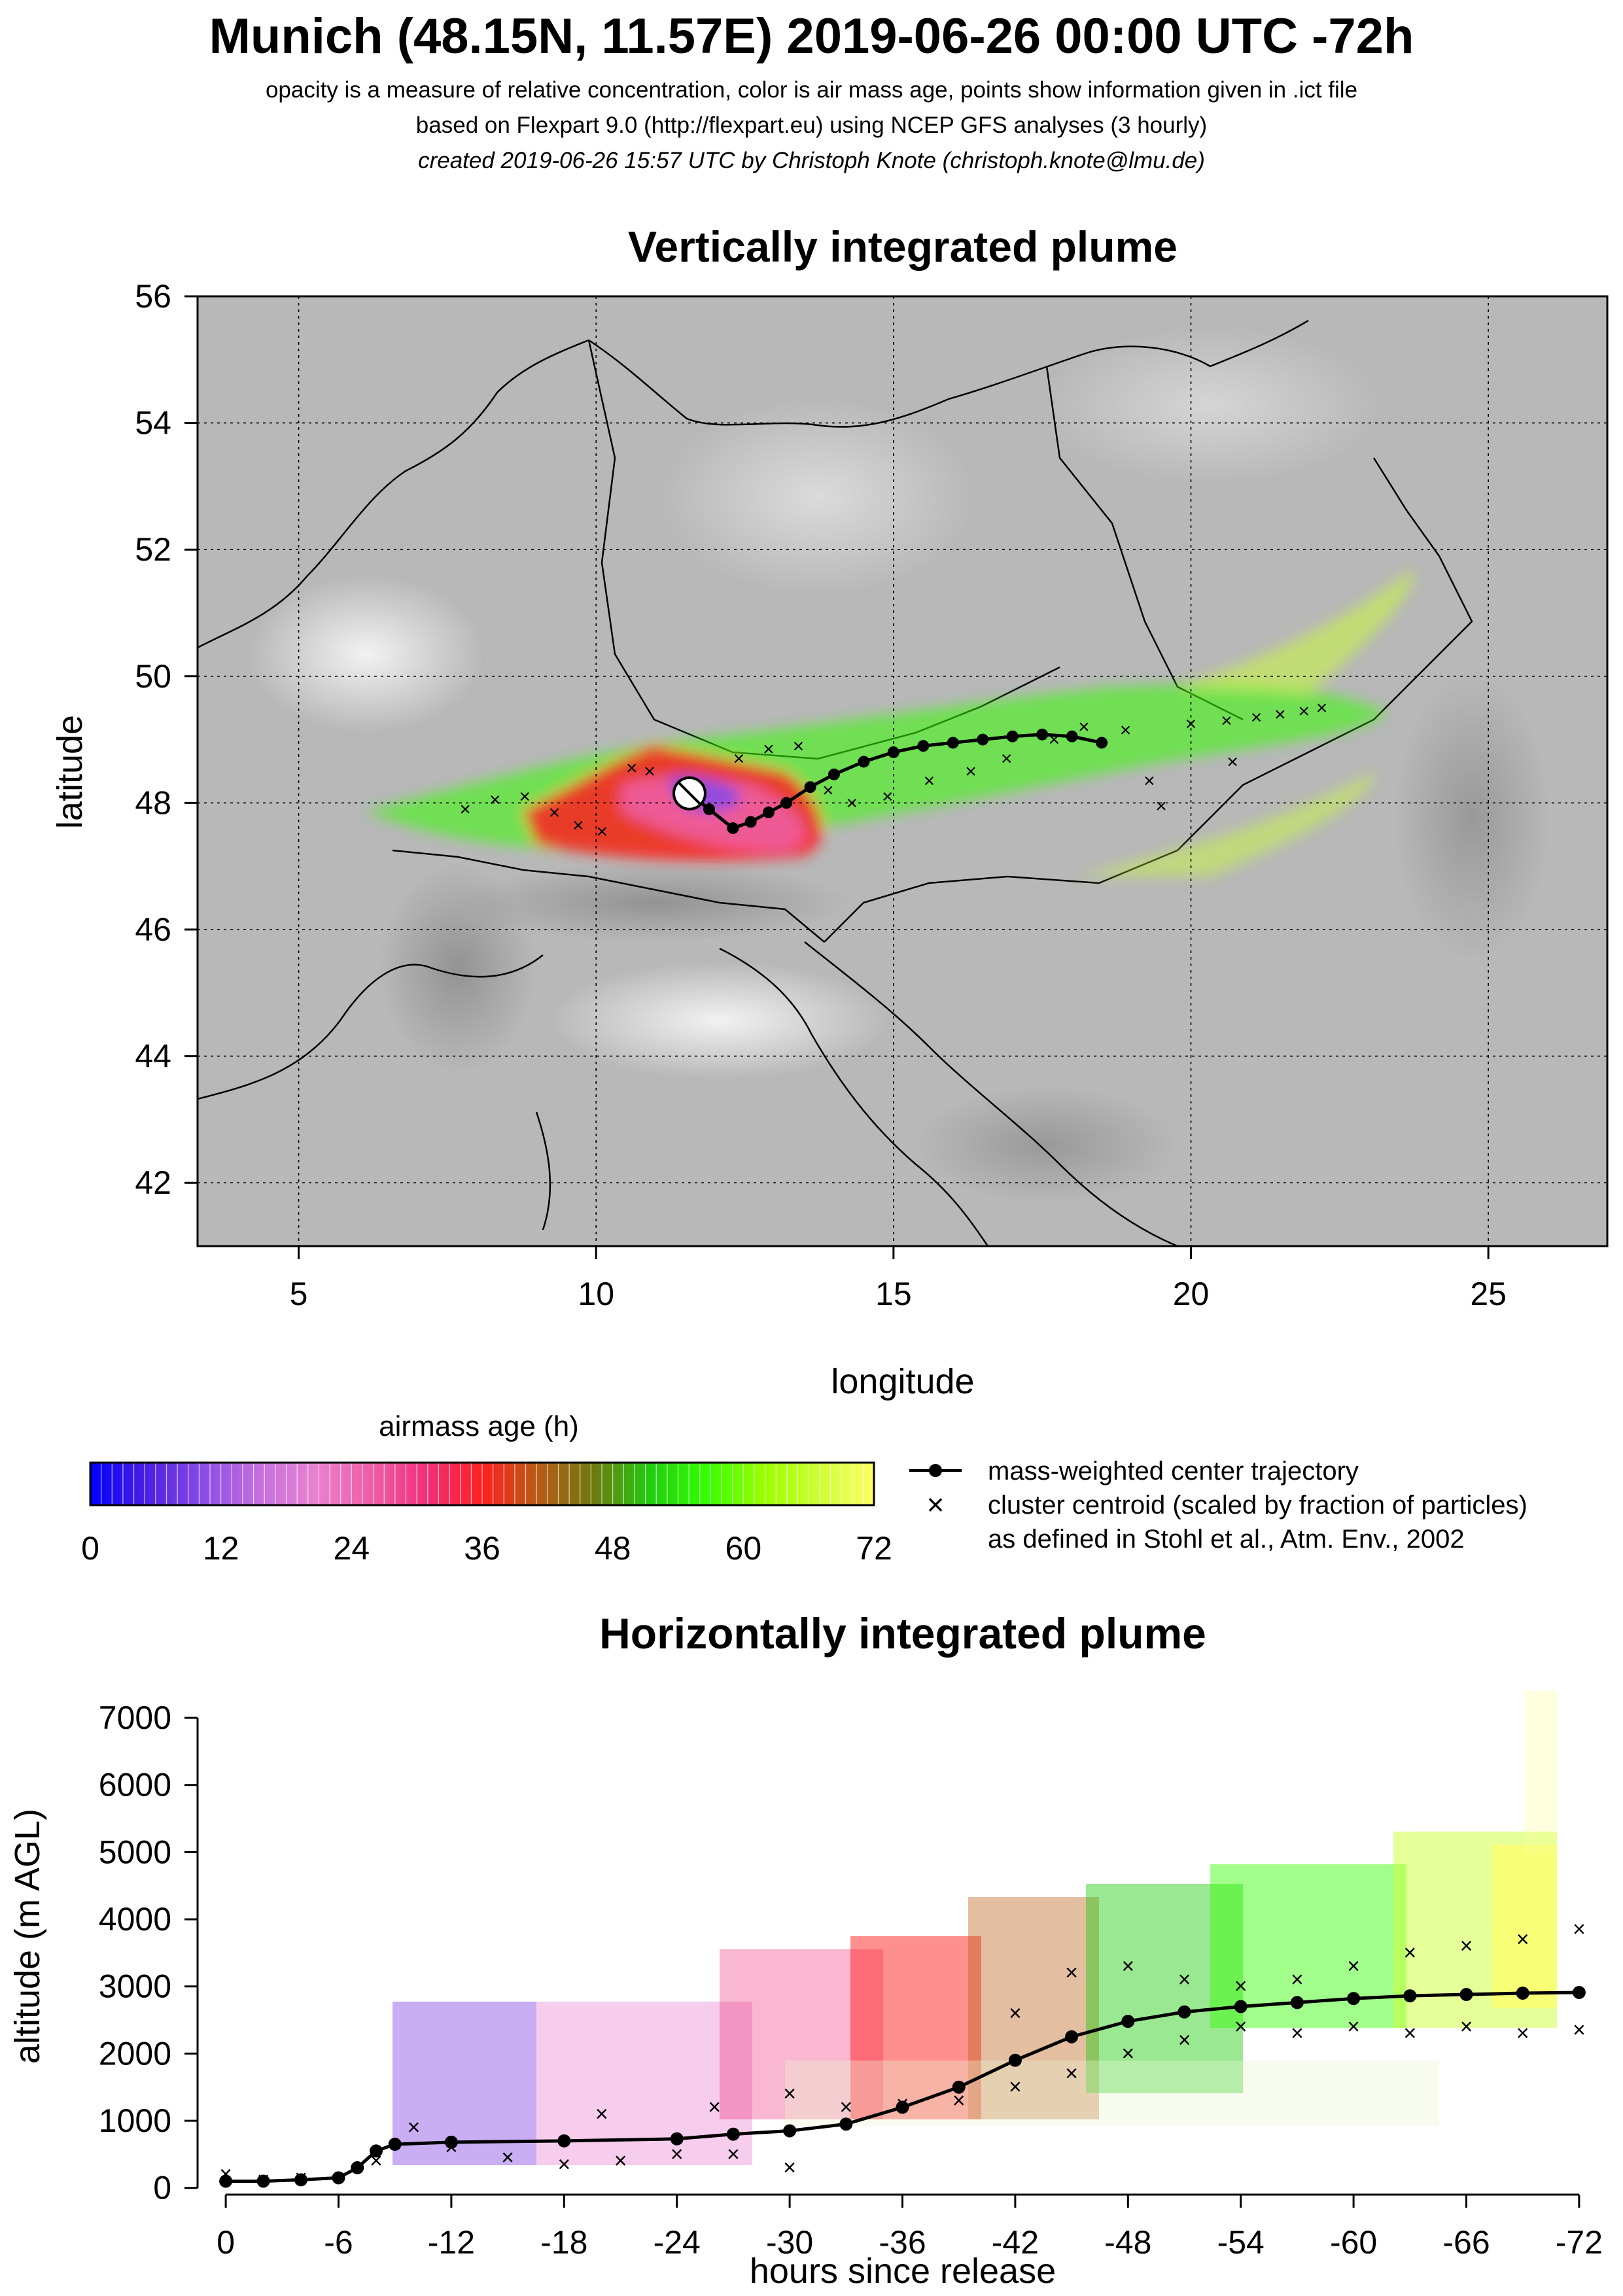 Image resolution: width=1623 pixels, height=2296 pixels. I want to click on altitude-xtick-label: -18, so click(564, 2242).